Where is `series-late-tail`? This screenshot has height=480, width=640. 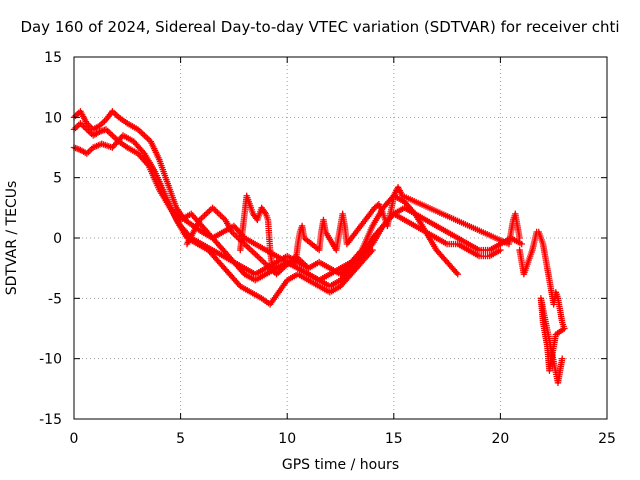
series-late-tail is located at coordinates (542, 307).